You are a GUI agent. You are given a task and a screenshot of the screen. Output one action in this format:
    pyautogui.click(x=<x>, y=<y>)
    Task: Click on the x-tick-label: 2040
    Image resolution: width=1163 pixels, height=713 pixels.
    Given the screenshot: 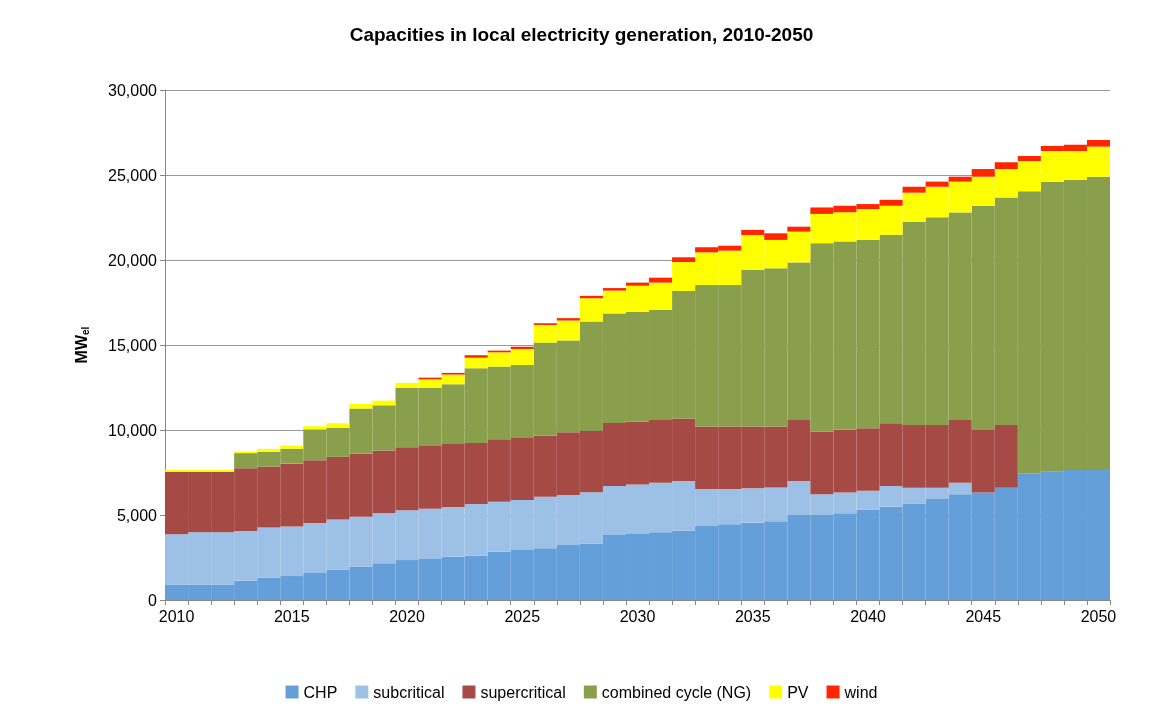 What is the action you would take?
    pyautogui.click(x=868, y=616)
    